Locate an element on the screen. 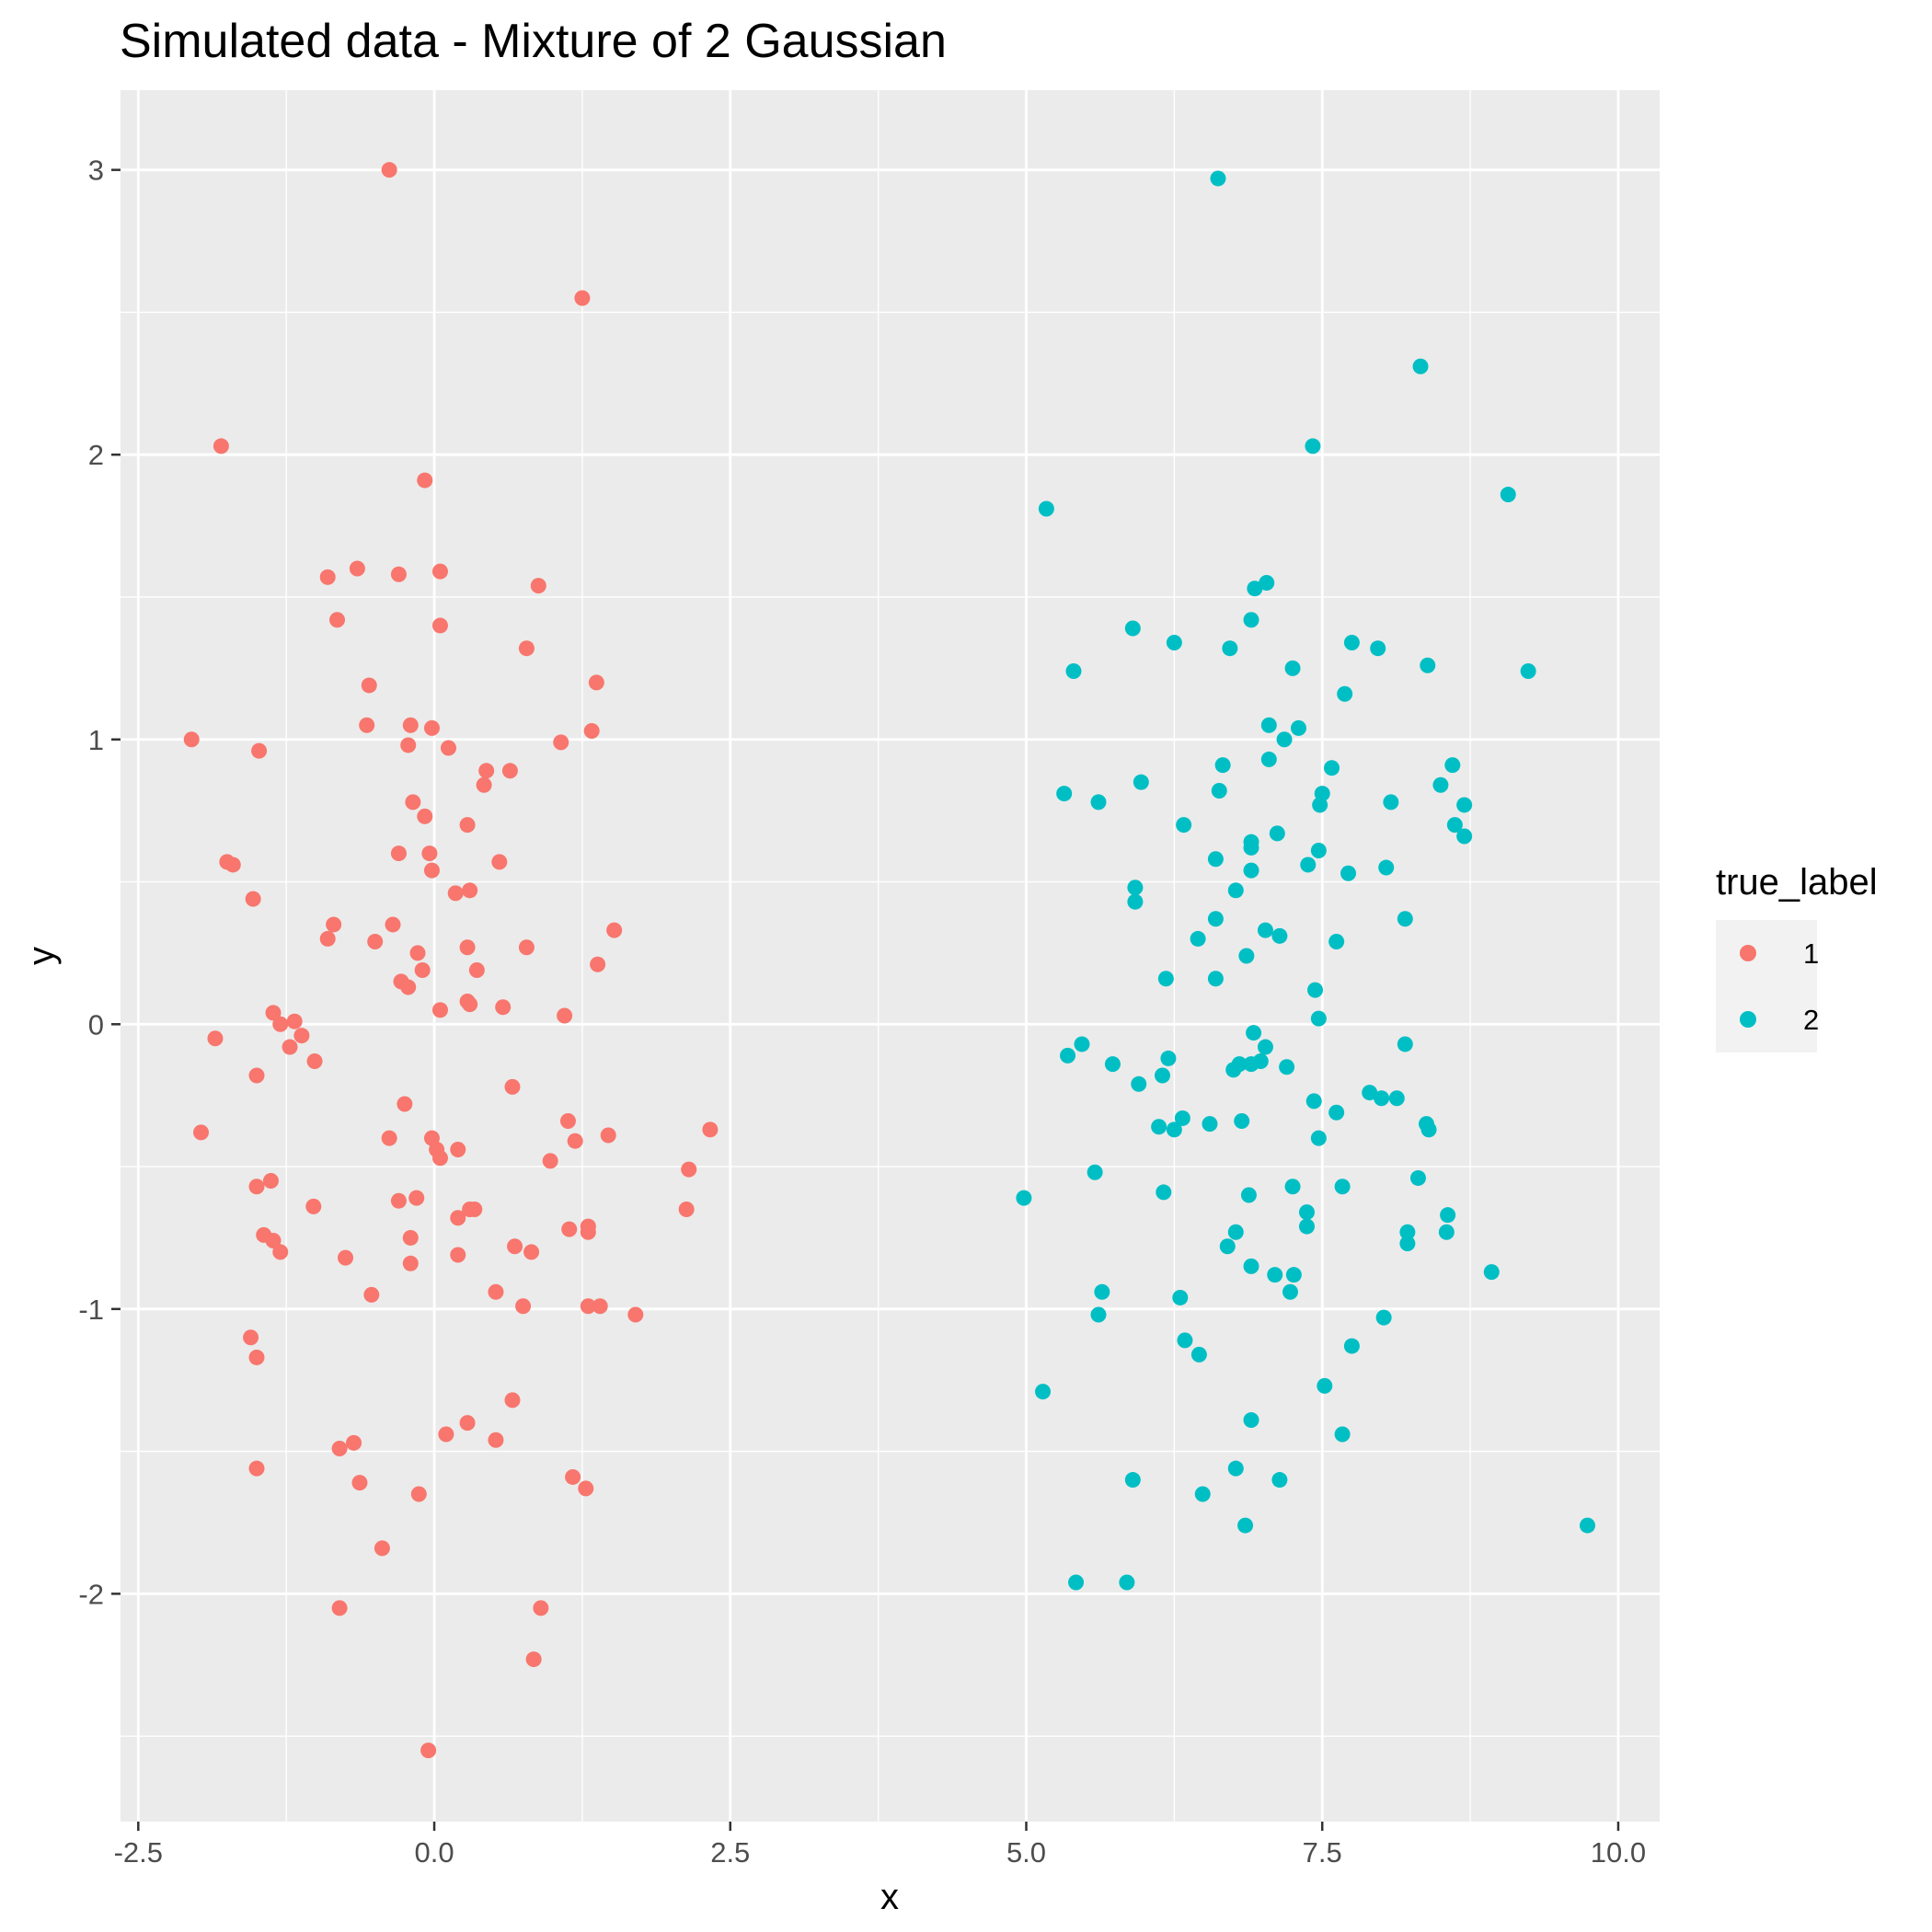 The width and height of the screenshot is (1932, 1932). legend-key-background is located at coordinates (1766, 986).